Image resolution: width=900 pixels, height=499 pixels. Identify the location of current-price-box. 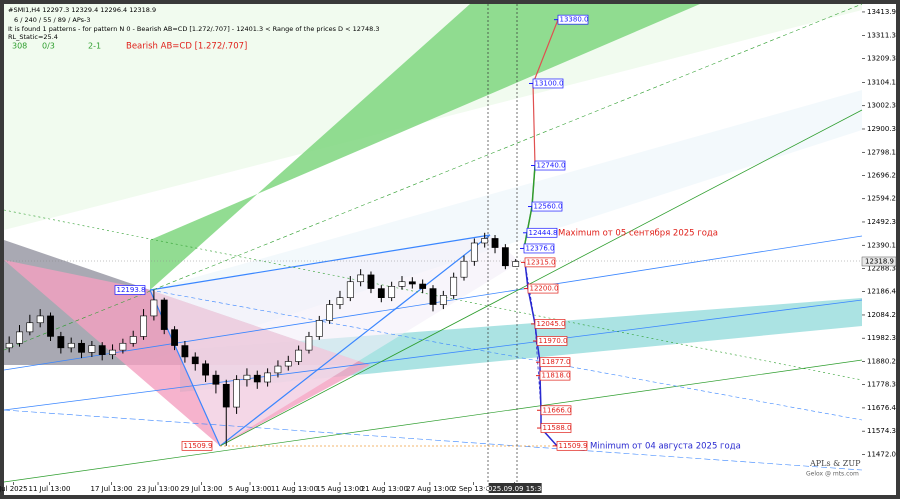
(879, 261).